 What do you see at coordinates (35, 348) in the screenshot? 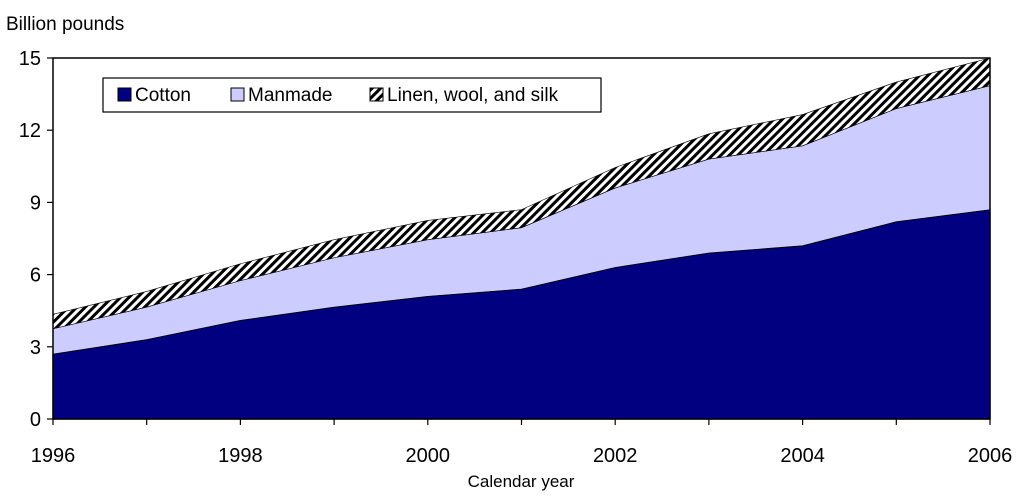
I see `y-tick-label: 3` at bounding box center [35, 348].